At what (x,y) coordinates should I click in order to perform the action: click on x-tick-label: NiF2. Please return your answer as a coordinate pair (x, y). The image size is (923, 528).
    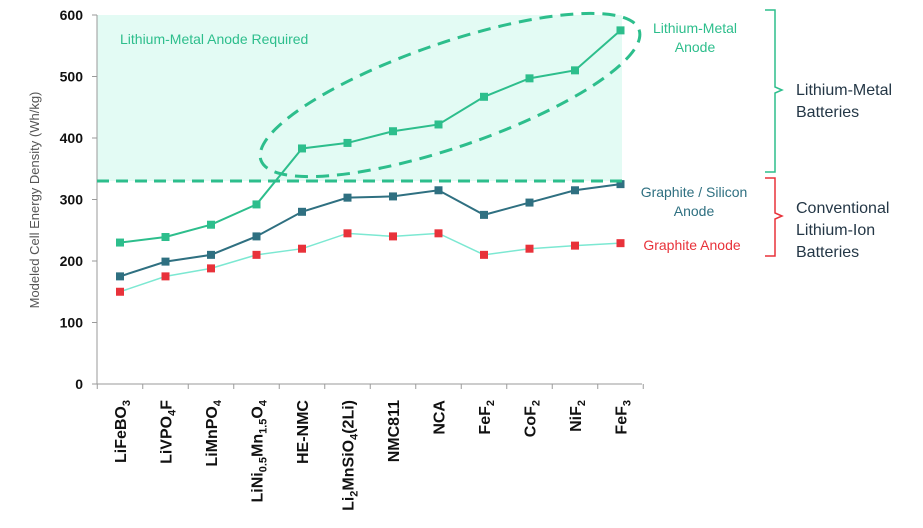
    Looking at the image, I should click on (578, 416).